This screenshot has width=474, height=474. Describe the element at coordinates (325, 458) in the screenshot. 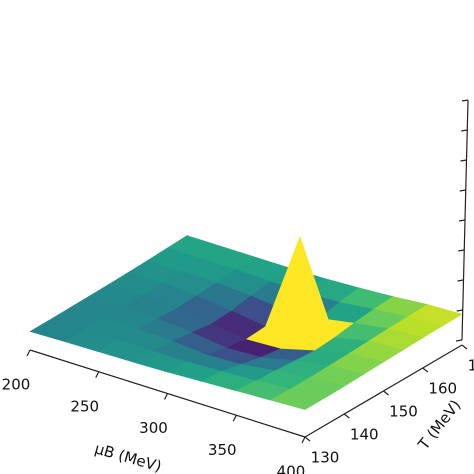

I see `y-tick-label: 130` at that location.